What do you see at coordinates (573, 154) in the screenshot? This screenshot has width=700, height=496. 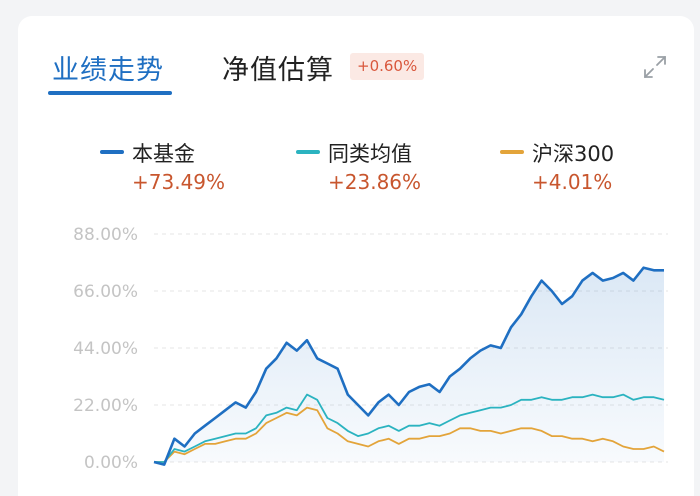 I see `legend-name-csi300: 沪深300` at bounding box center [573, 154].